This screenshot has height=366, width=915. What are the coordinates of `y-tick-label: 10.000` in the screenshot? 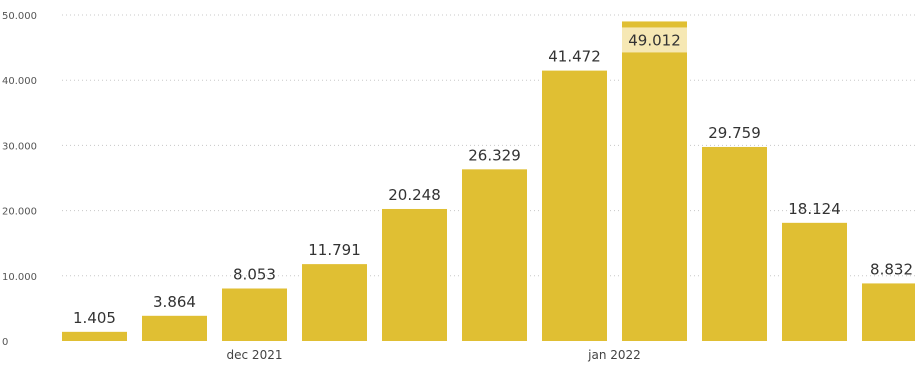 It's located at (19, 277).